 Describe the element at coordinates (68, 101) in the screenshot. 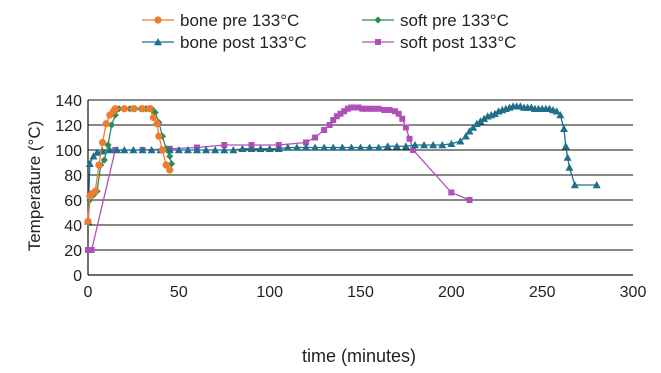

I see `y-tick-label: 140` at that location.